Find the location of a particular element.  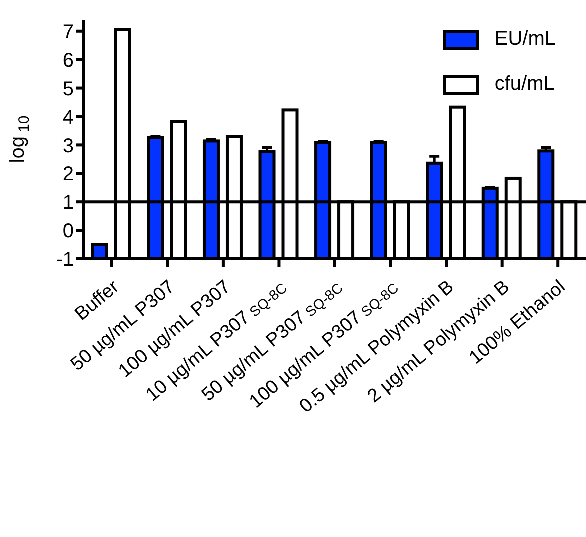

y-tick-label: 0 is located at coordinates (68, 231).